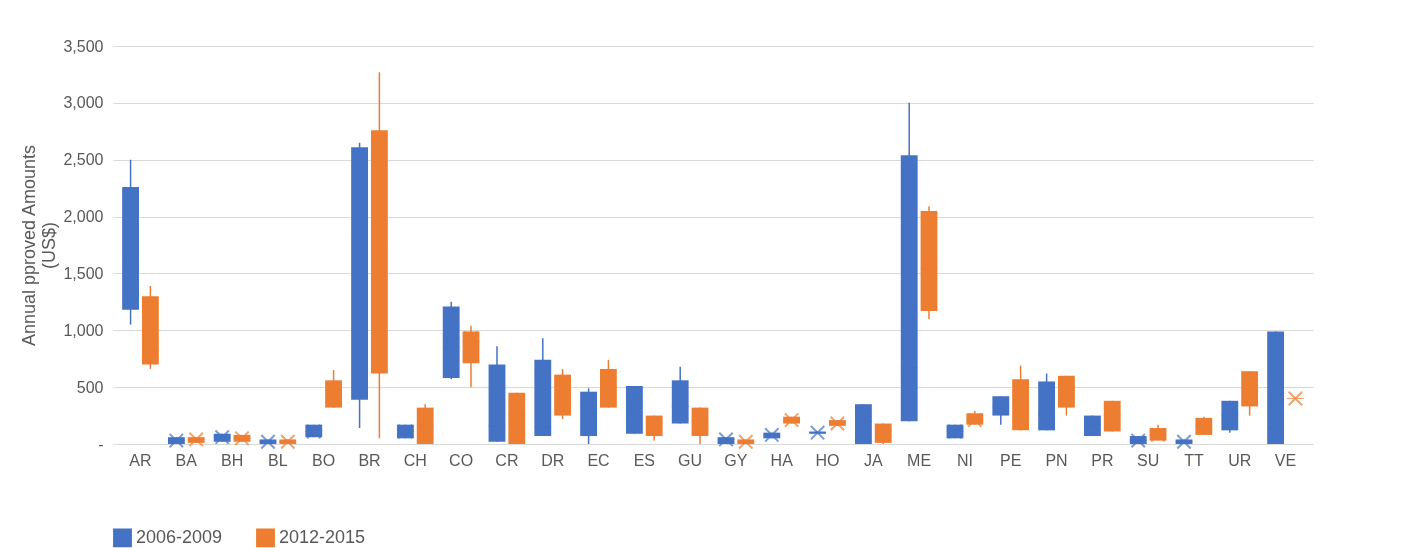 Image resolution: width=1417 pixels, height=548 pixels. I want to click on x-tick-label: DR, so click(553, 460).